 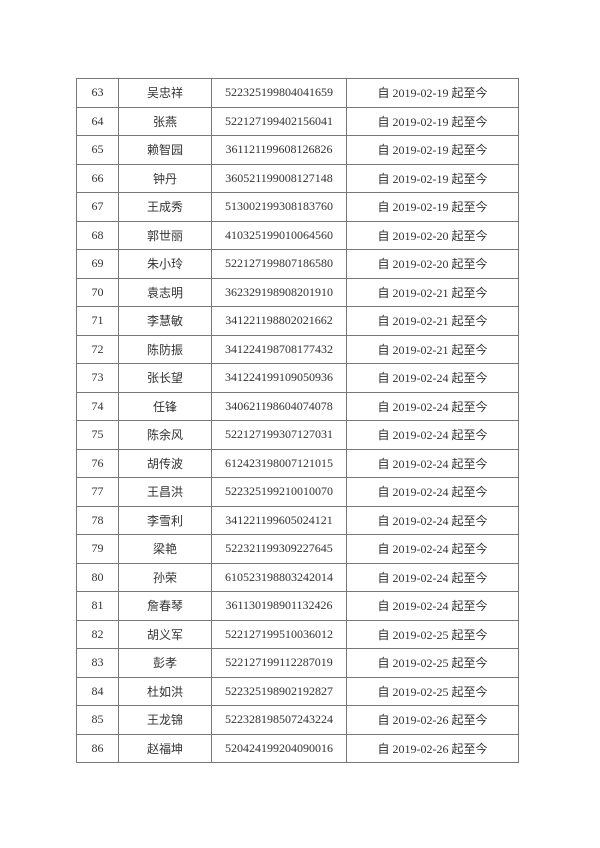 I want to click on id-number-cell: 340621198604074078, so click(x=279, y=406).